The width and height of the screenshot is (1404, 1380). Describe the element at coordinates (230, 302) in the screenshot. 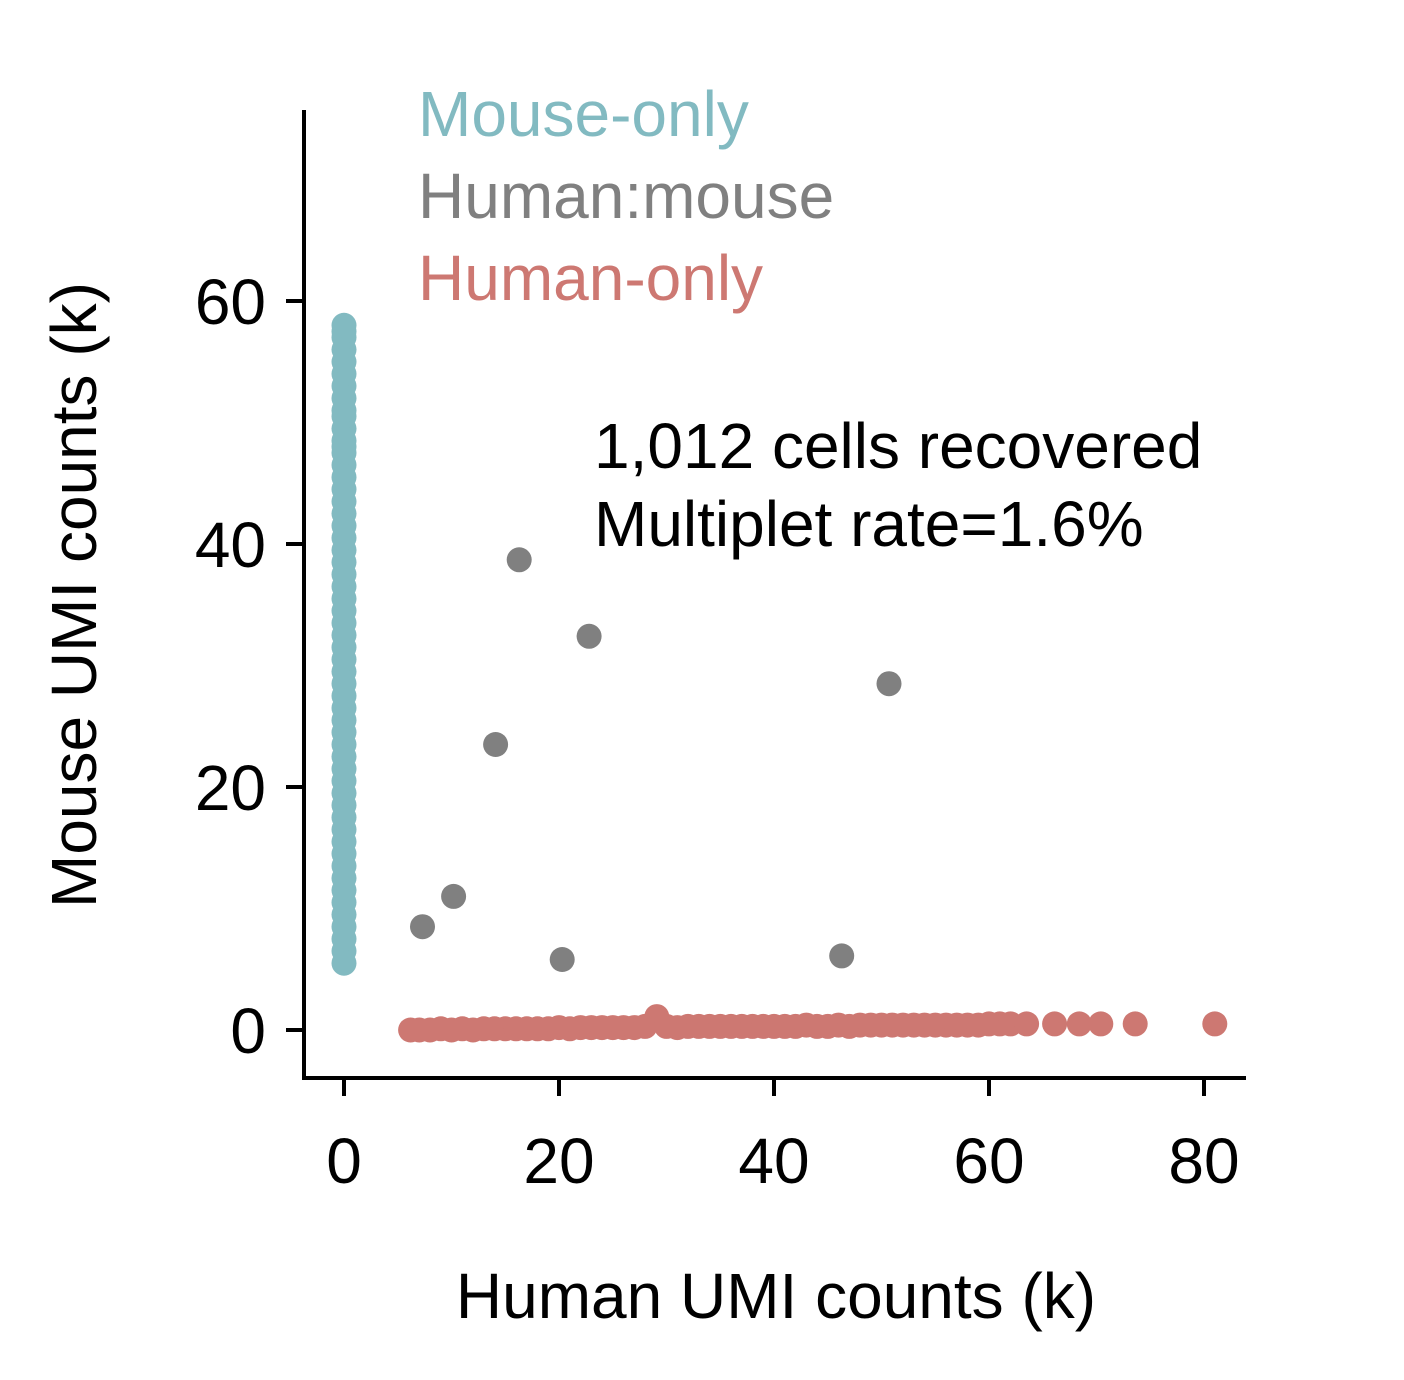

I see `y-tick-label: 60` at that location.